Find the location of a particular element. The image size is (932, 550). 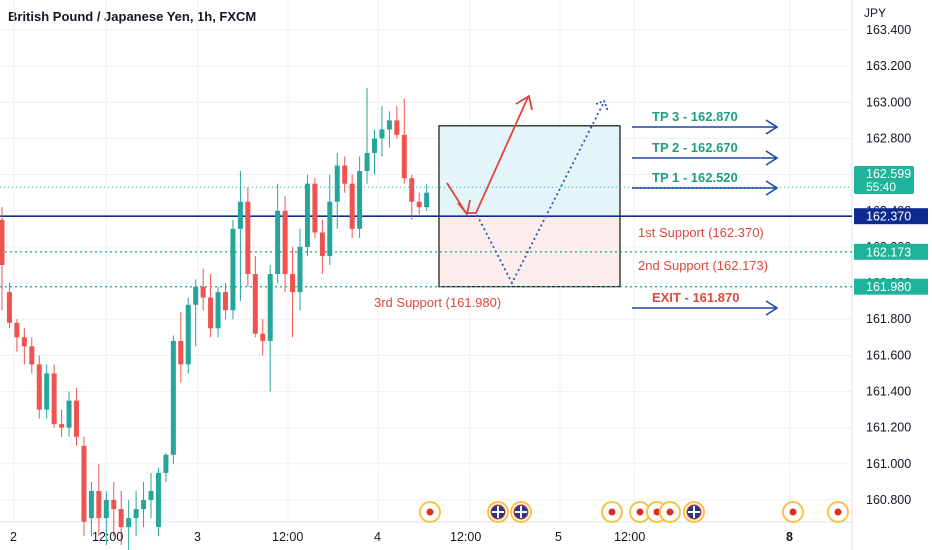

zone-border is located at coordinates (529, 206).